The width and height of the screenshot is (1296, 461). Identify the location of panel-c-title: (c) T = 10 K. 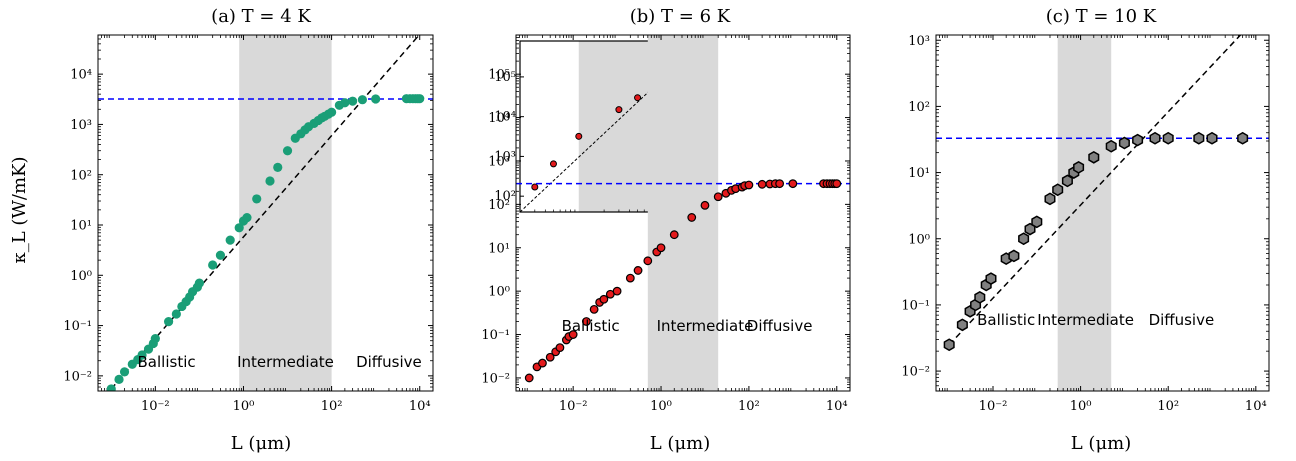
(1101, 16).